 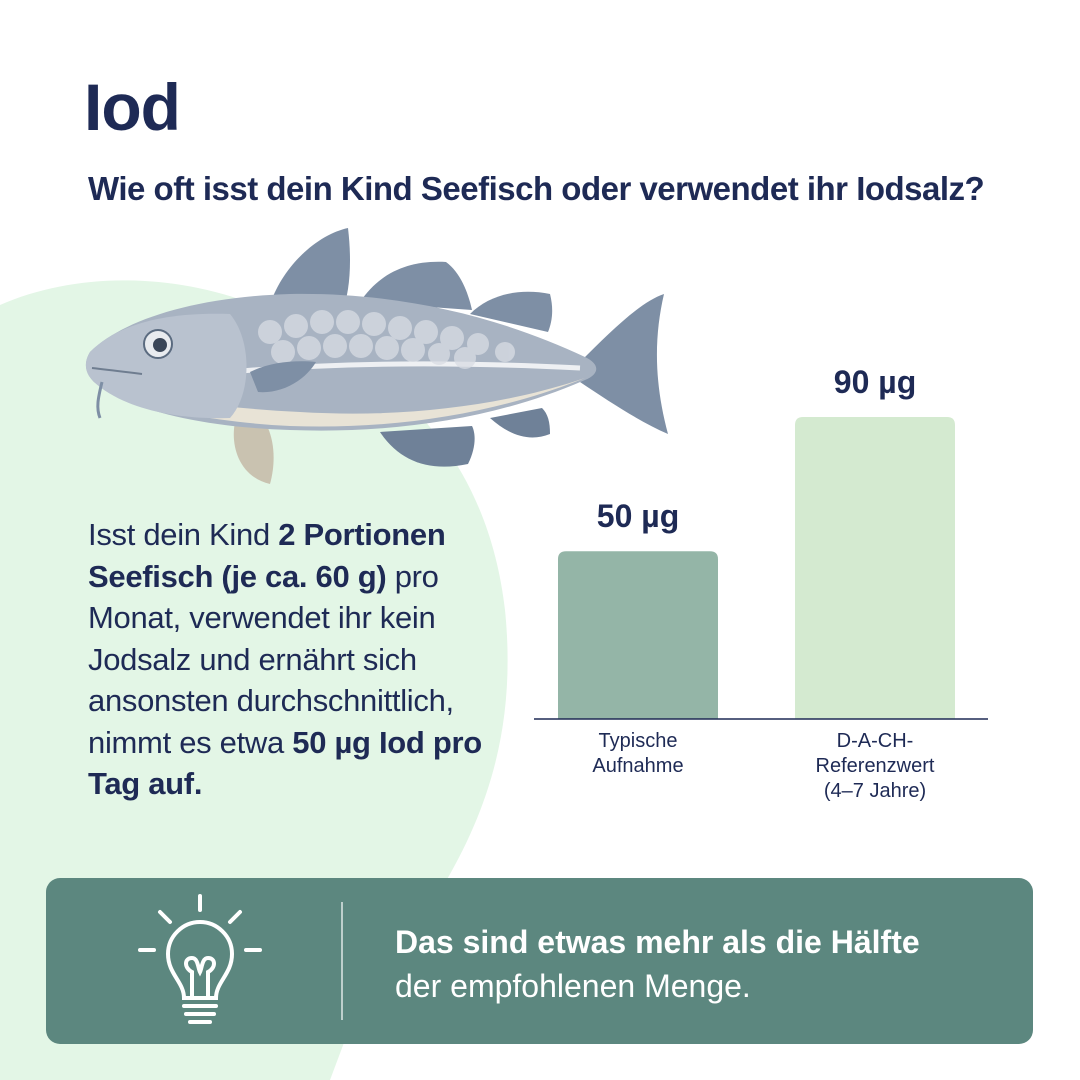 I want to click on tip-divider, so click(x=342, y=961).